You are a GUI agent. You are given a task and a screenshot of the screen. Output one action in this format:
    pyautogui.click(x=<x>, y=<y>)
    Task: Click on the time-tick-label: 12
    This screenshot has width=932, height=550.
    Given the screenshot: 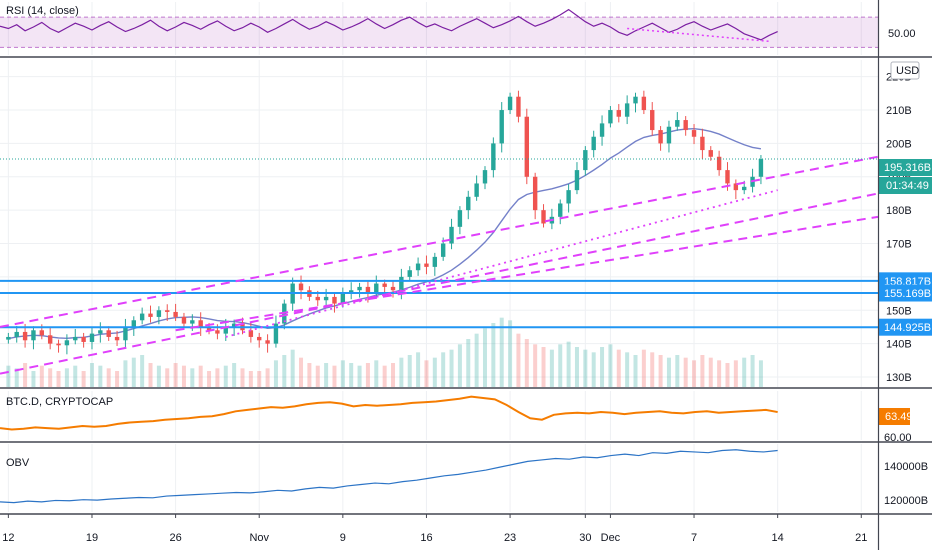 What is the action you would take?
    pyautogui.click(x=8, y=538)
    